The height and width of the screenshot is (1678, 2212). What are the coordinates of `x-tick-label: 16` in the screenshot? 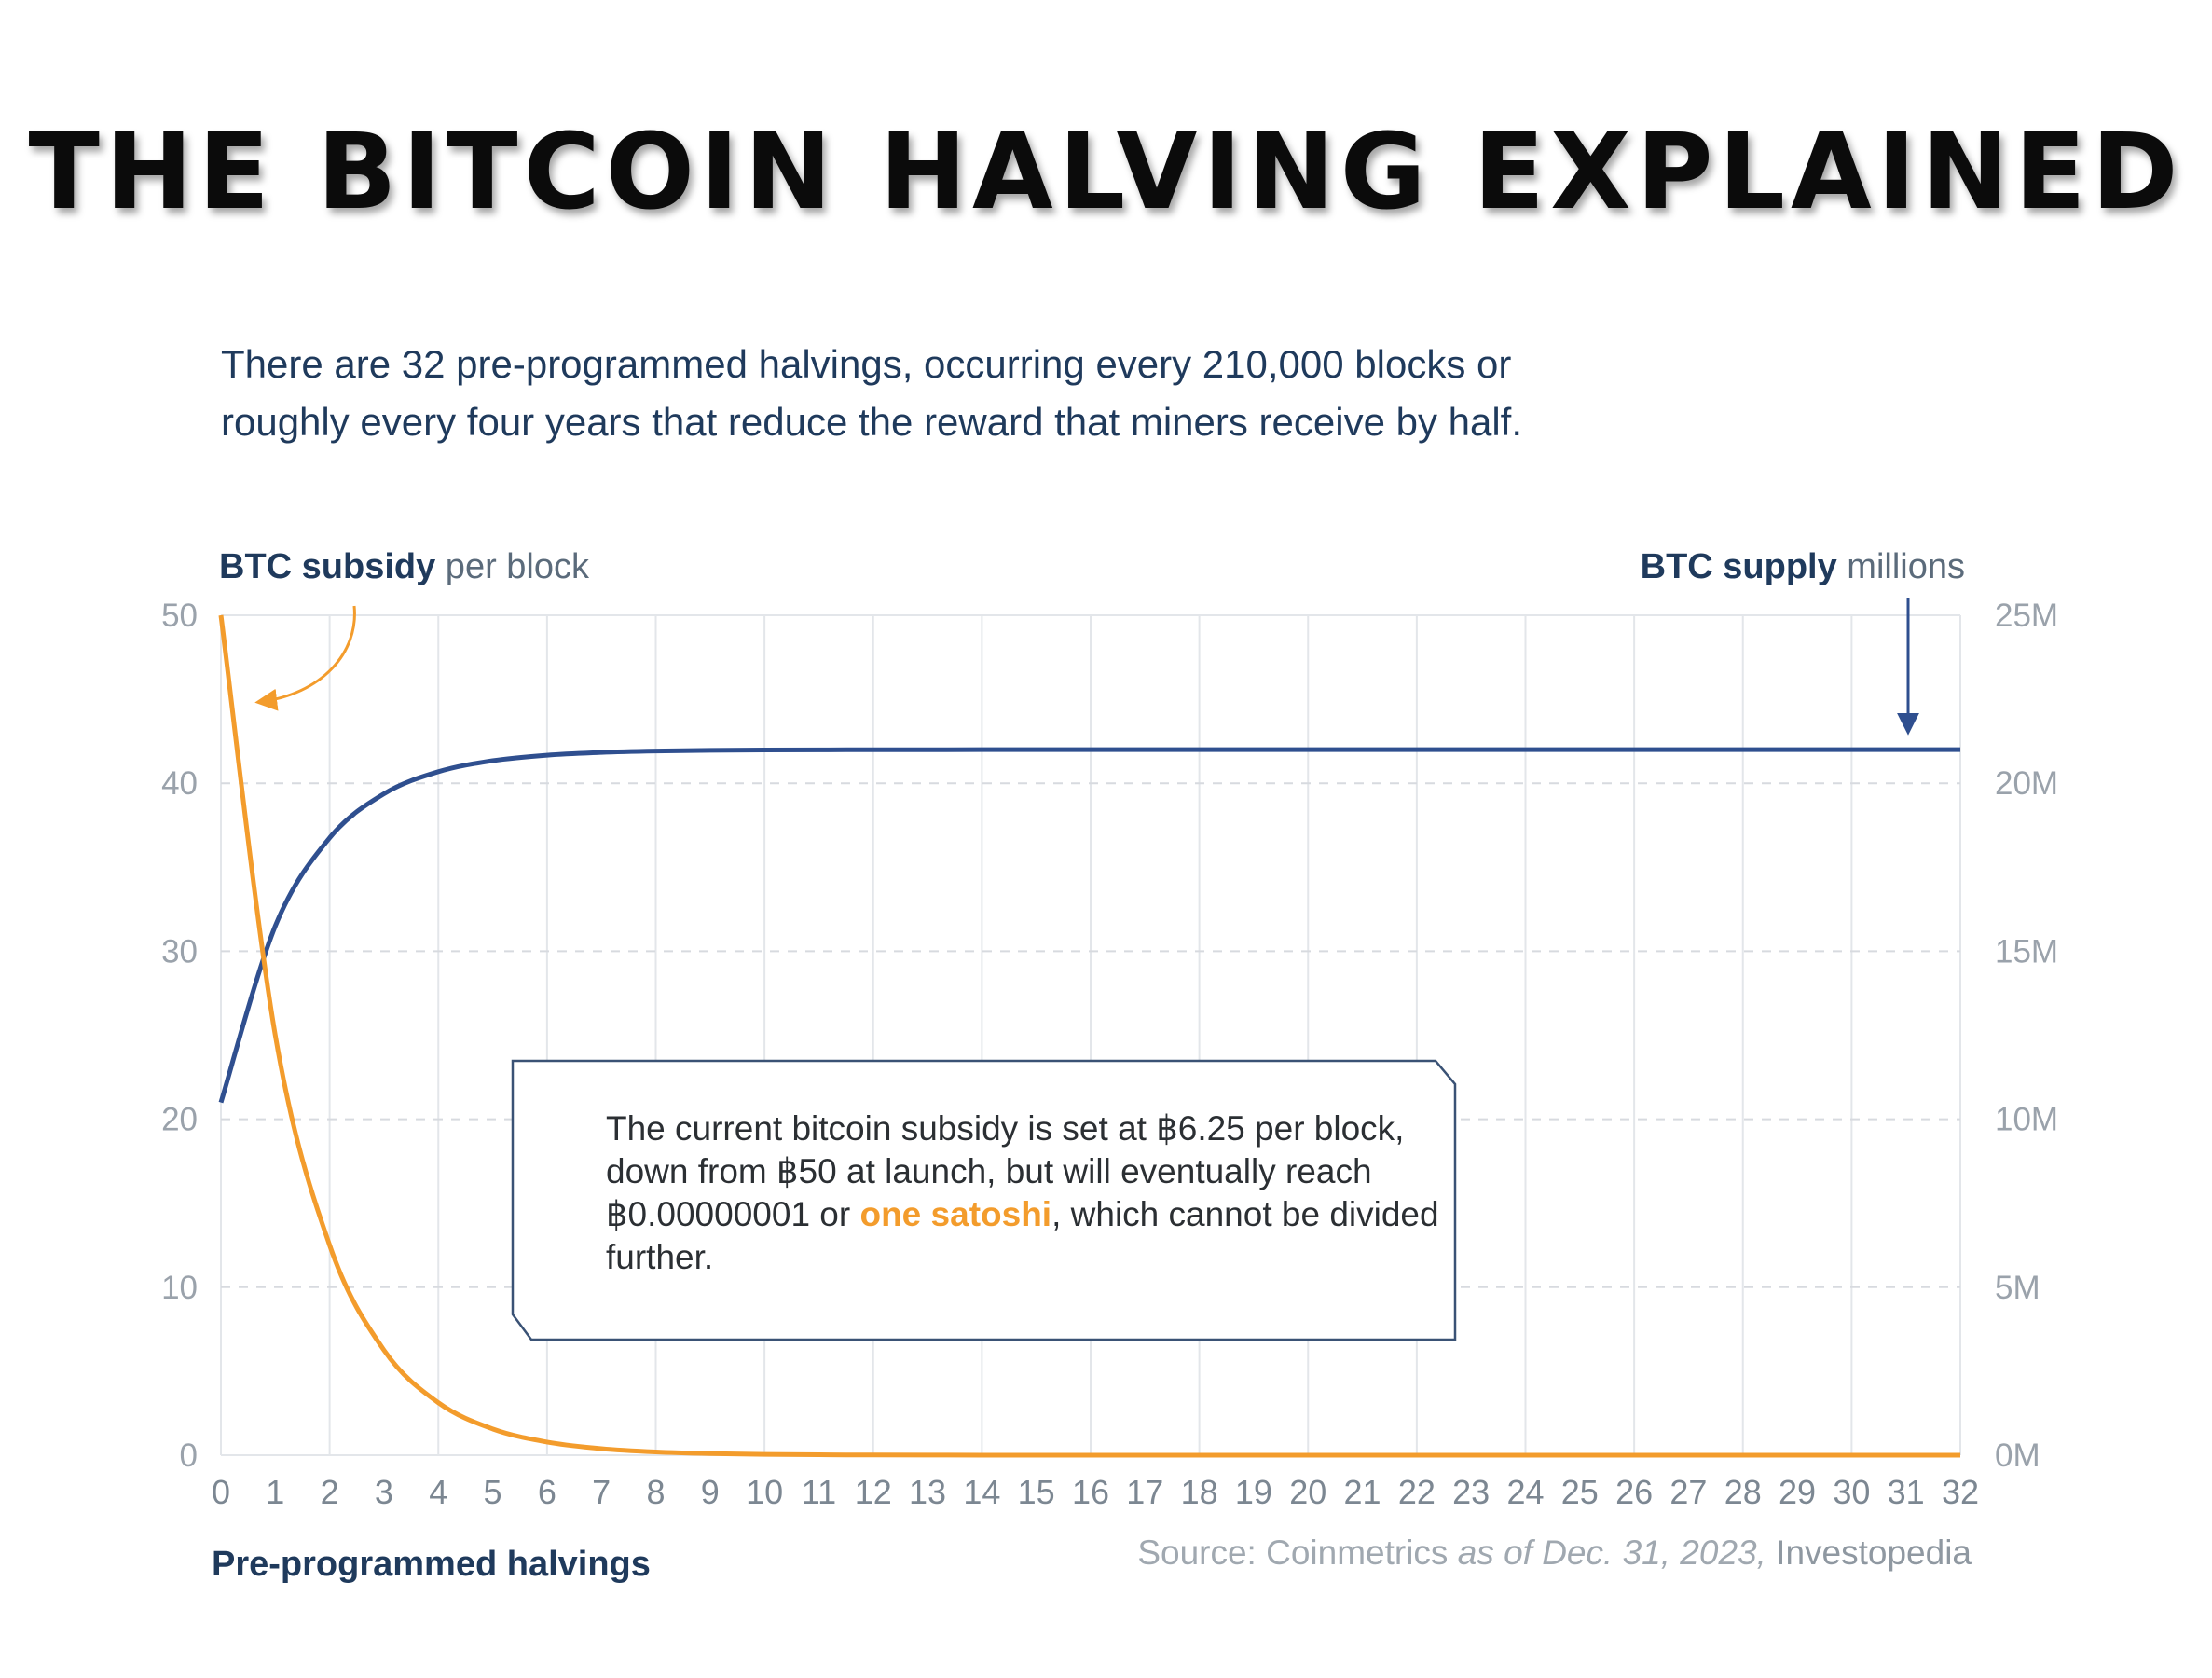 It's located at (1090, 1492).